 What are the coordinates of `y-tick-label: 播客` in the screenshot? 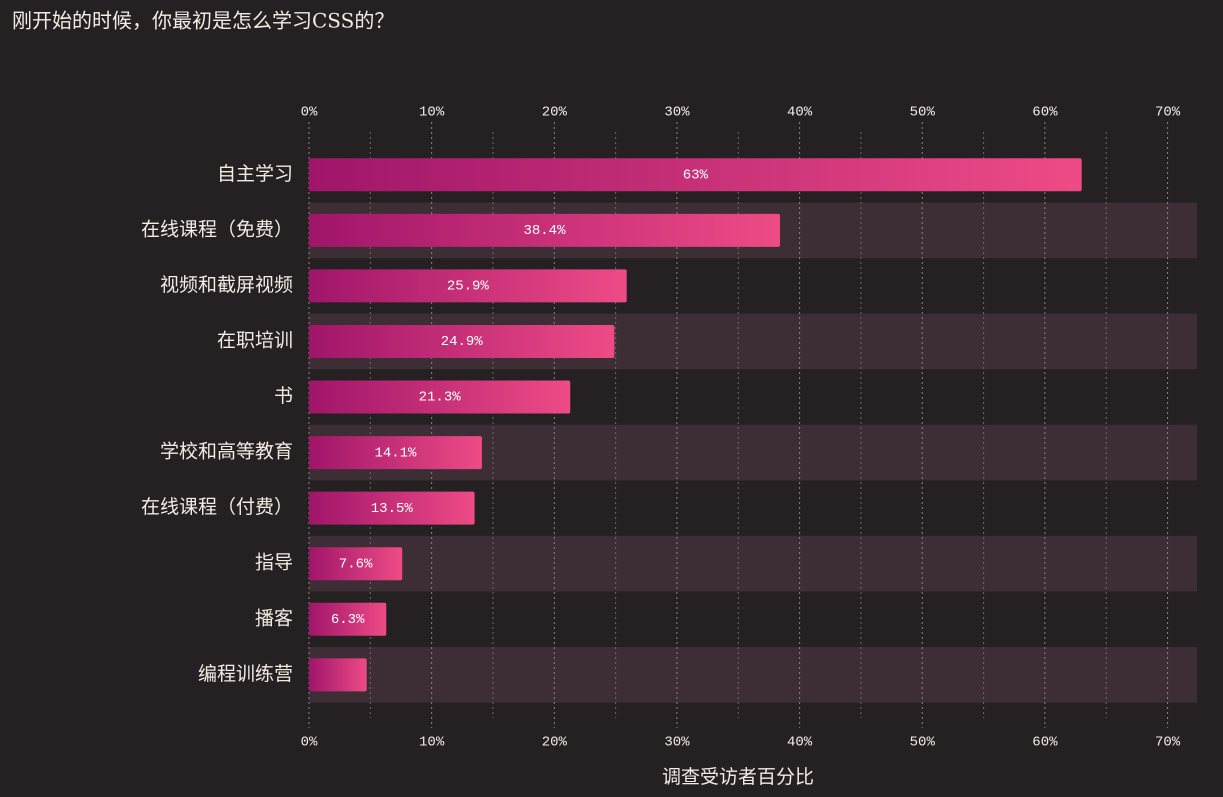 It's located at (274, 618).